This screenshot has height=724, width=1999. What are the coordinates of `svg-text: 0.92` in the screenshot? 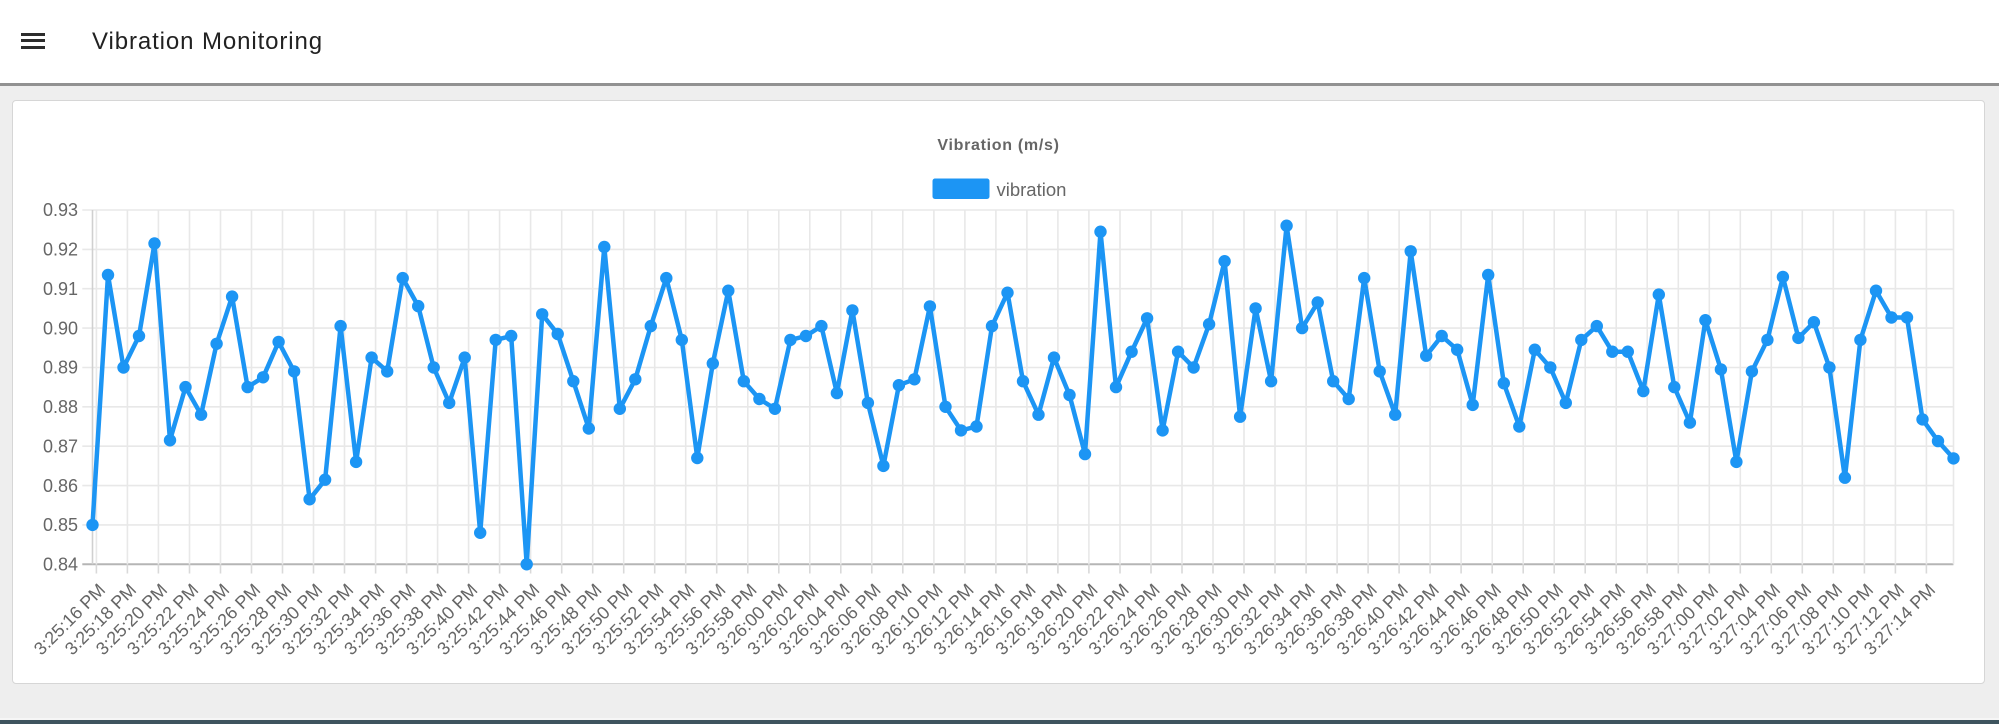 It's located at (60, 250).